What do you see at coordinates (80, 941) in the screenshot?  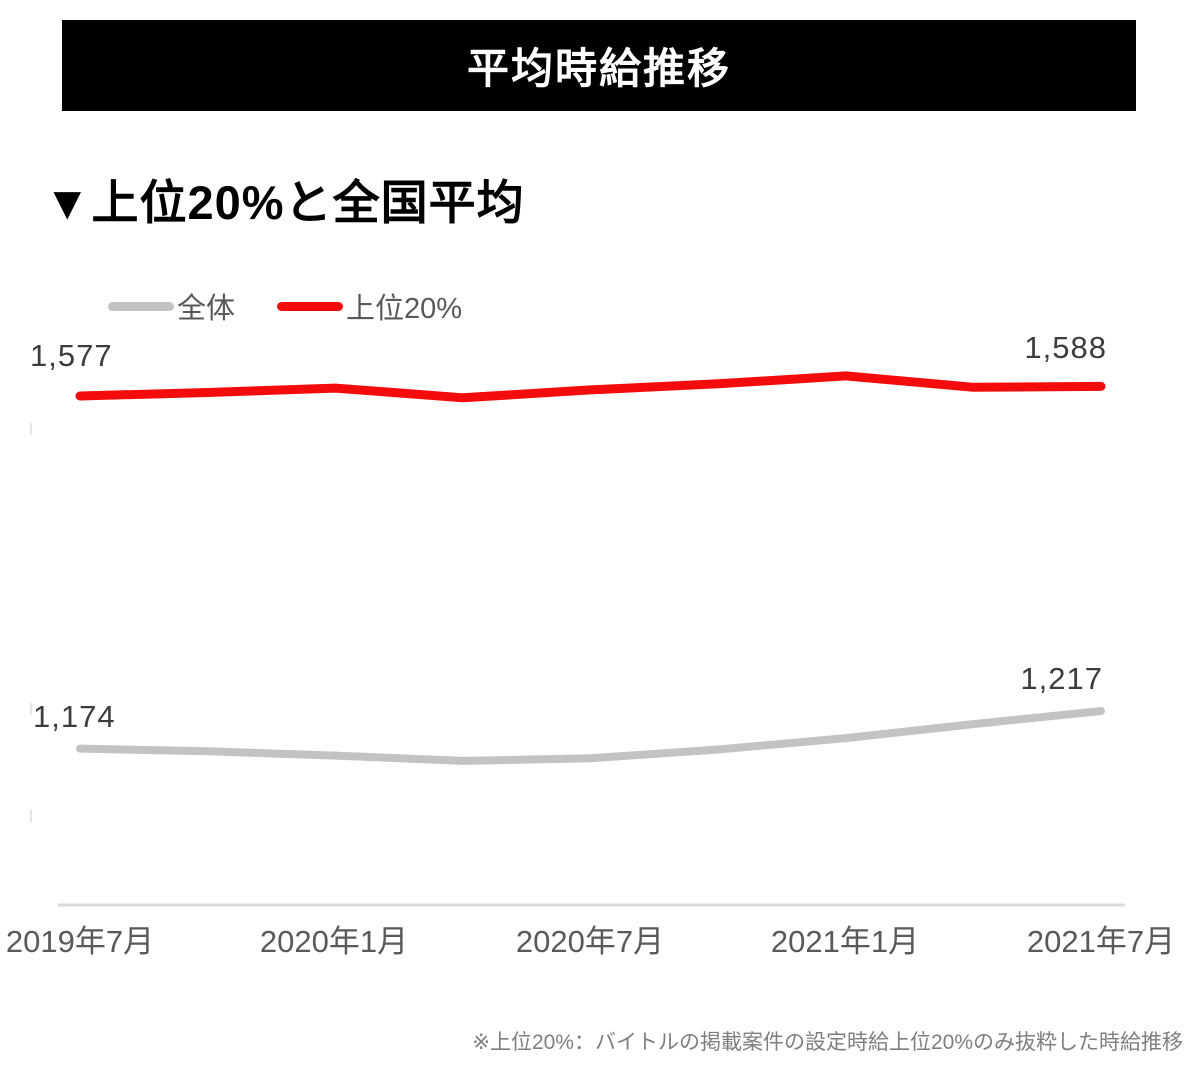 I see `x-tick-2019-07: 2019年7月` at bounding box center [80, 941].